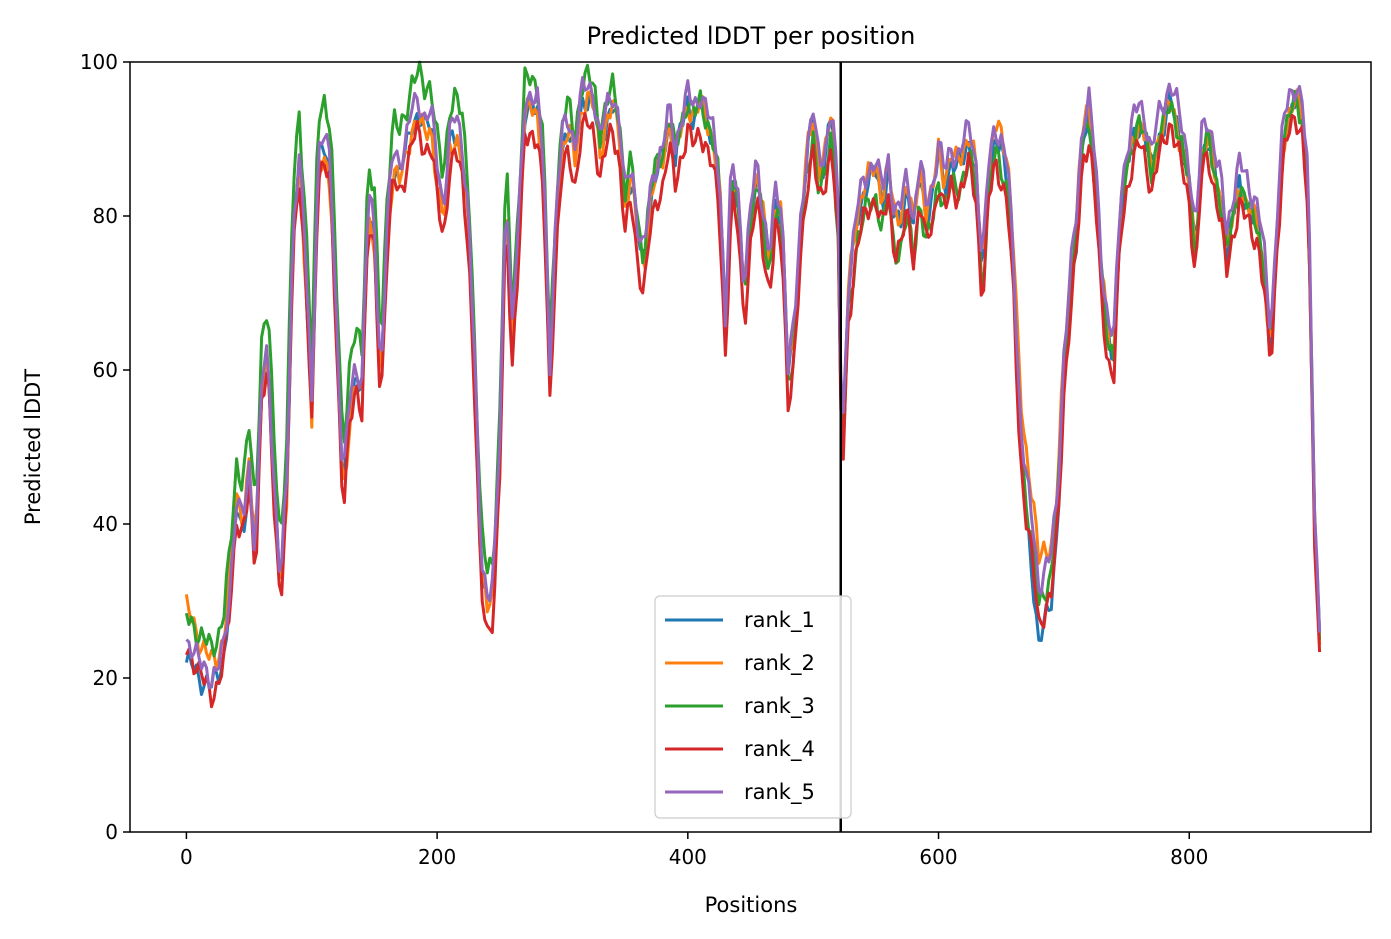  What do you see at coordinates (938, 857) in the screenshot?
I see `x-tick-label: 600` at bounding box center [938, 857].